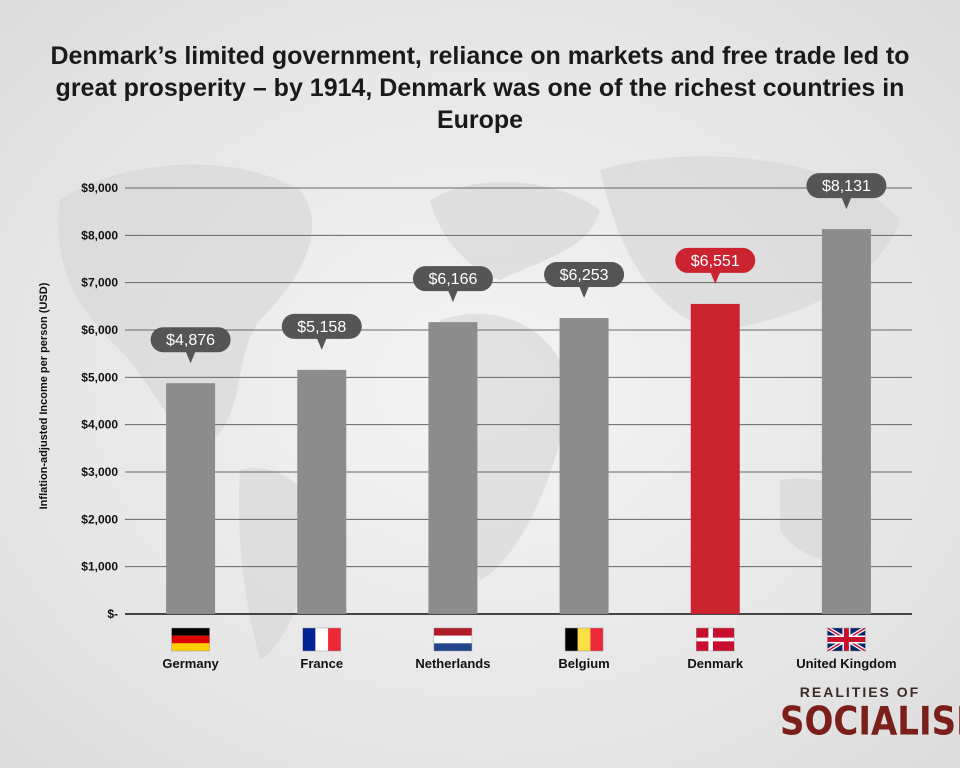 Image resolution: width=960 pixels, height=768 pixels. I want to click on value-label: $5,158, so click(321, 327).